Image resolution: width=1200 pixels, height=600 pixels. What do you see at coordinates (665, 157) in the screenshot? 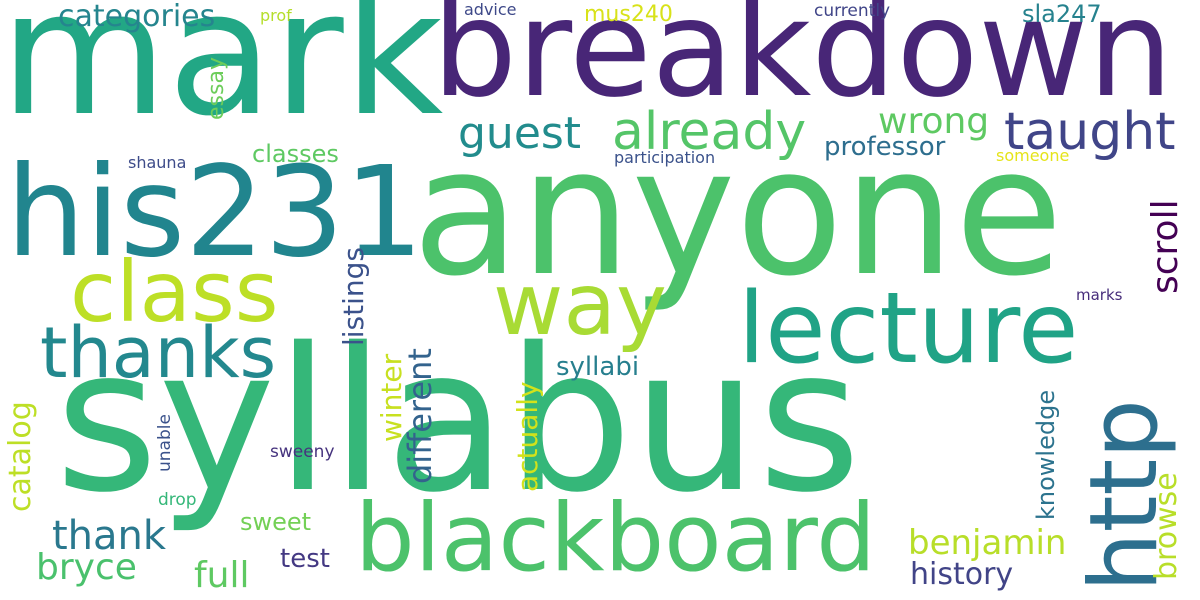
I see `word-participation: participation` at bounding box center [665, 157].